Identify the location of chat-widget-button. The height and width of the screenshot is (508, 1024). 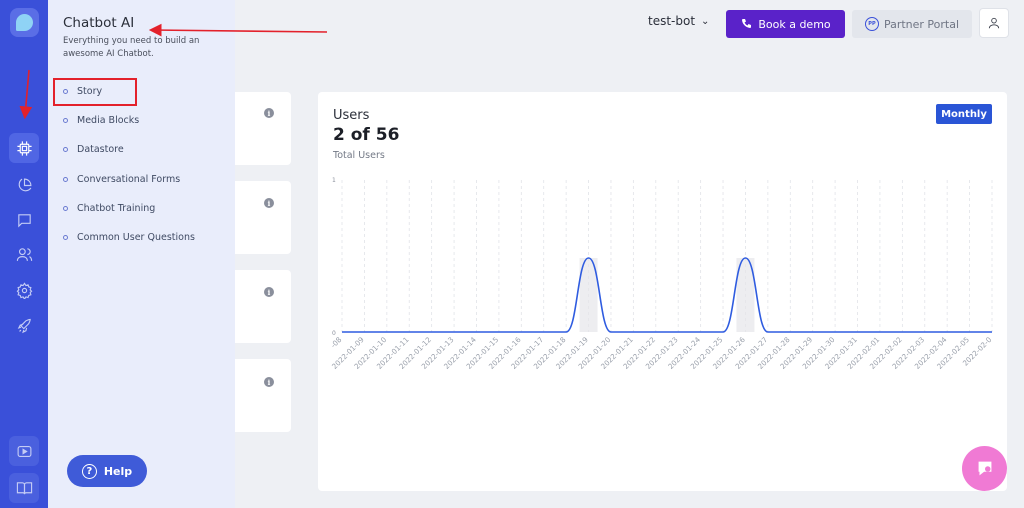
(984, 468).